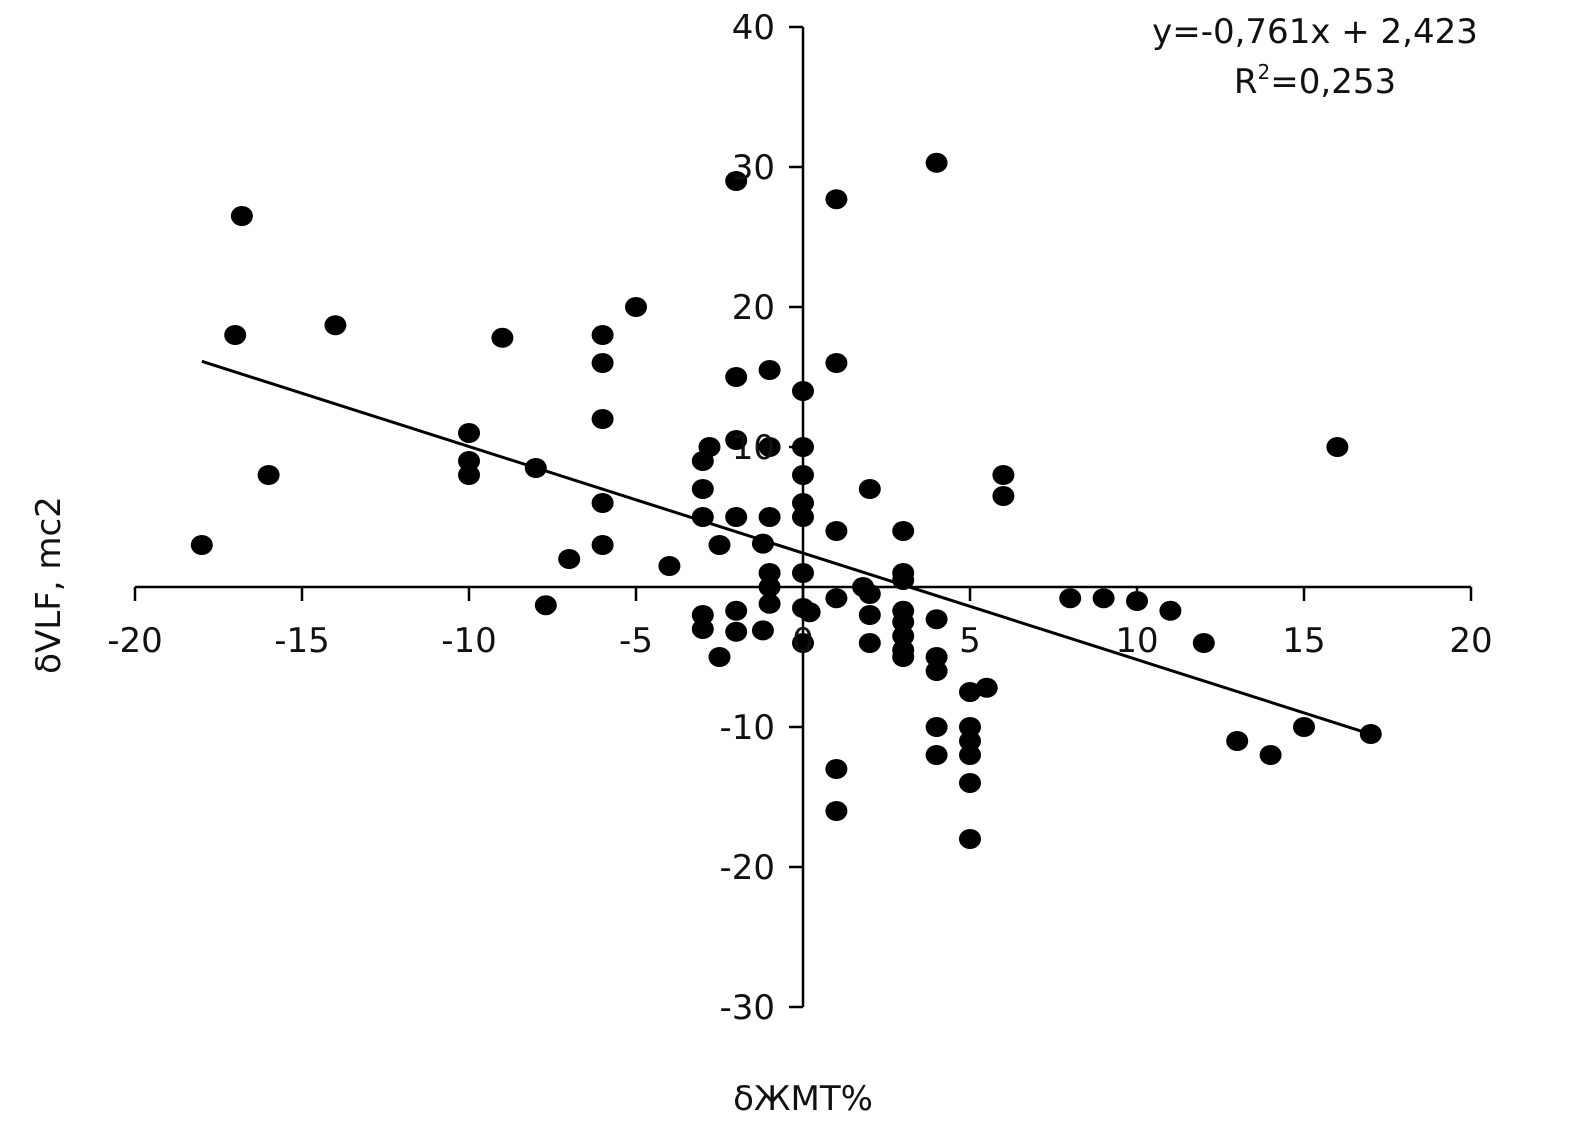 The width and height of the screenshot is (1583, 1135). Describe the element at coordinates (1303, 641) in the screenshot. I see `x-tick-label: 15` at that location.